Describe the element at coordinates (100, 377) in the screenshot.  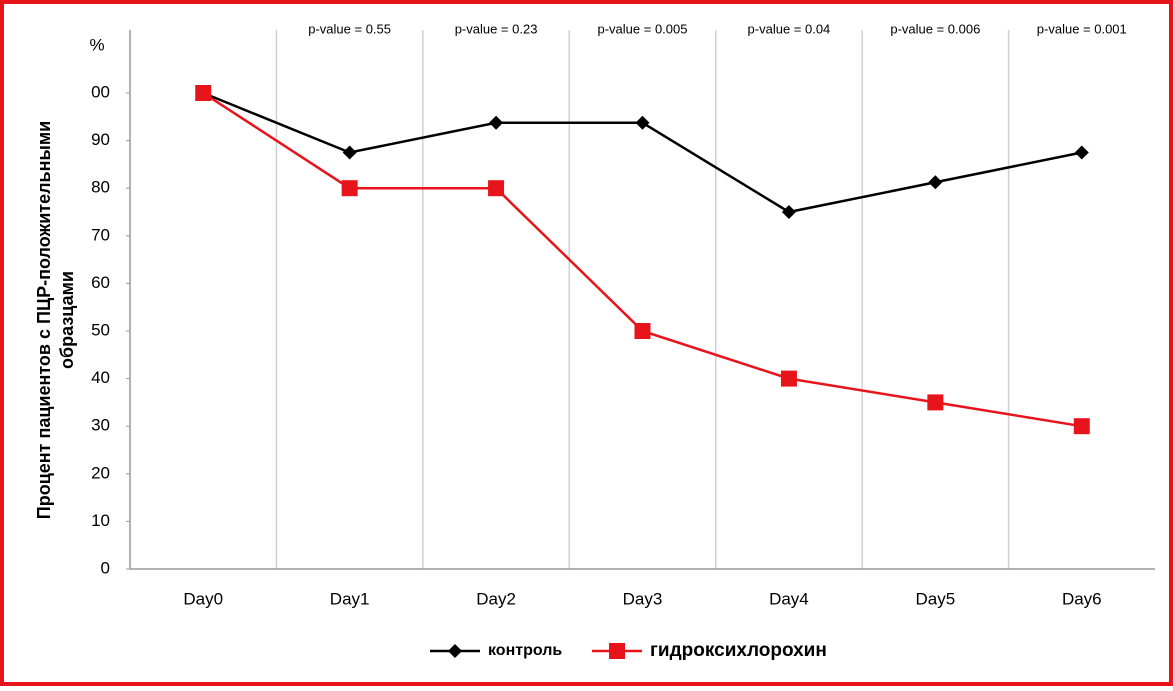
I see `y-tick-label: 40` at that location.